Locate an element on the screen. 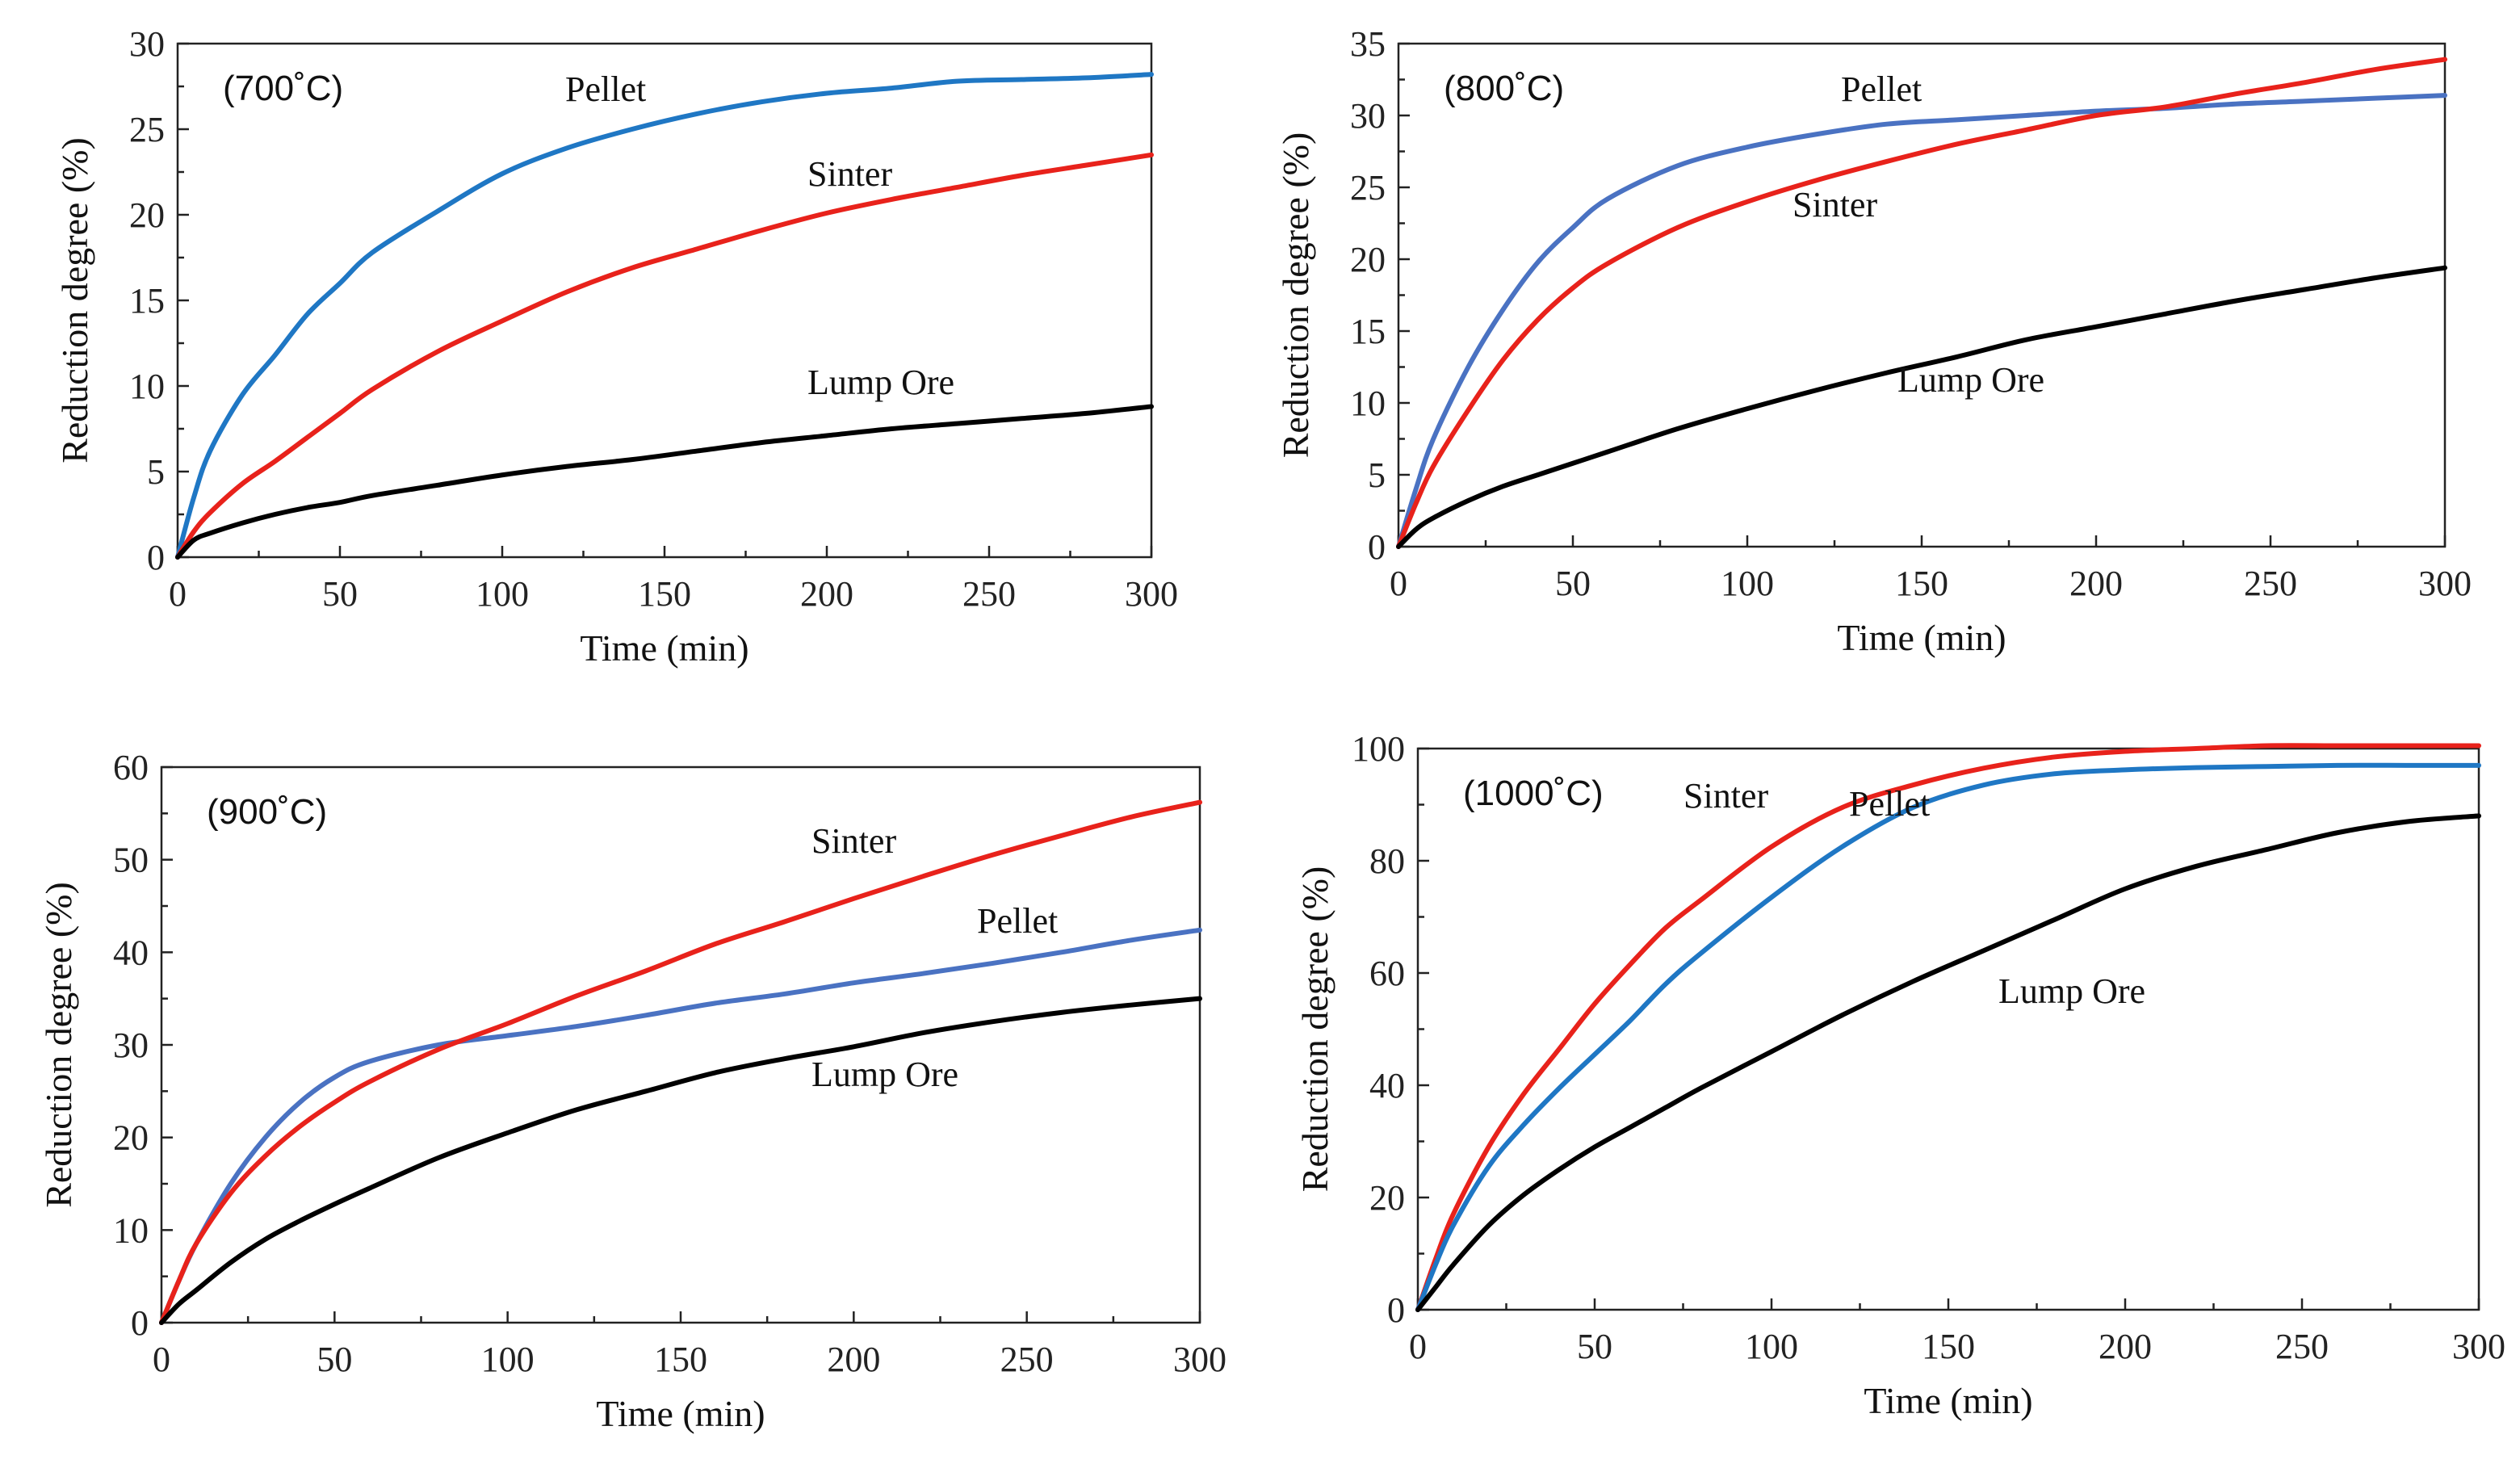 This screenshot has height=1468, width=2520. y-tick-label: 80 is located at coordinates (1387, 861).